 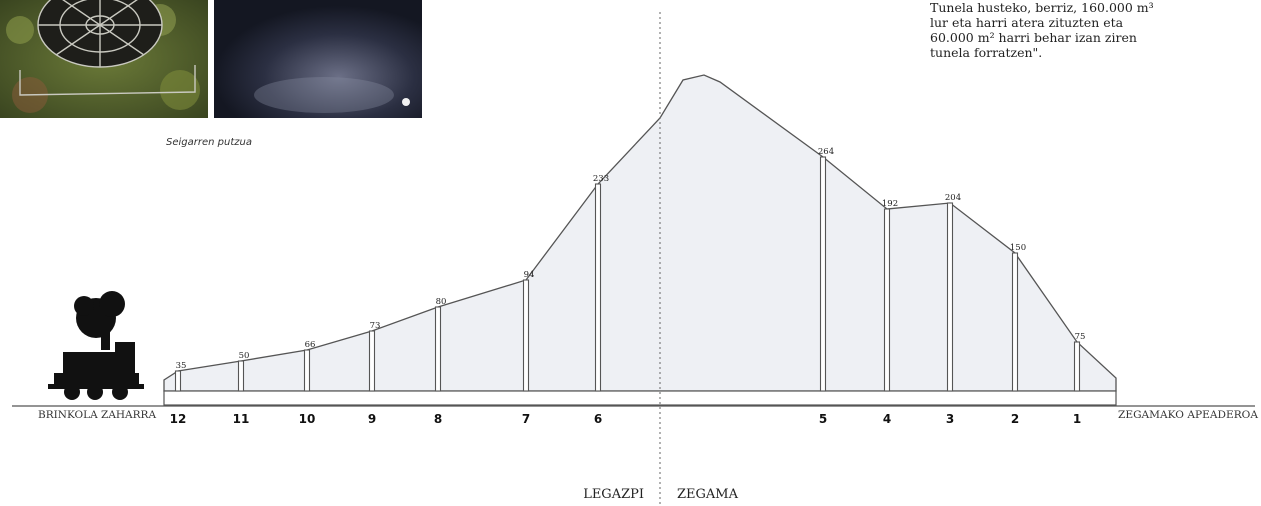 I want to click on well-number-label: 7, so click(x=526, y=419).